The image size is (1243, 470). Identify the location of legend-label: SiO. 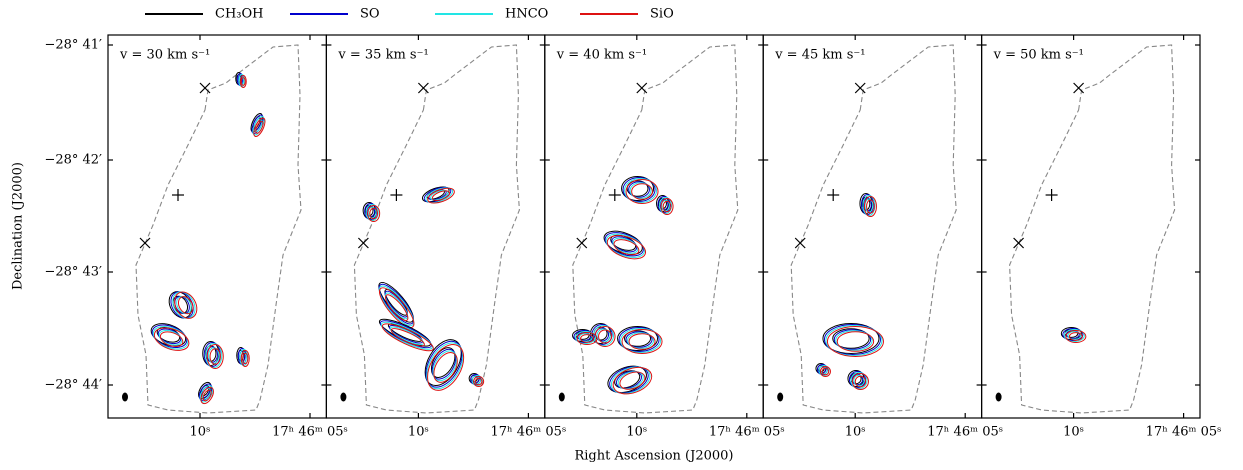
(662, 14).